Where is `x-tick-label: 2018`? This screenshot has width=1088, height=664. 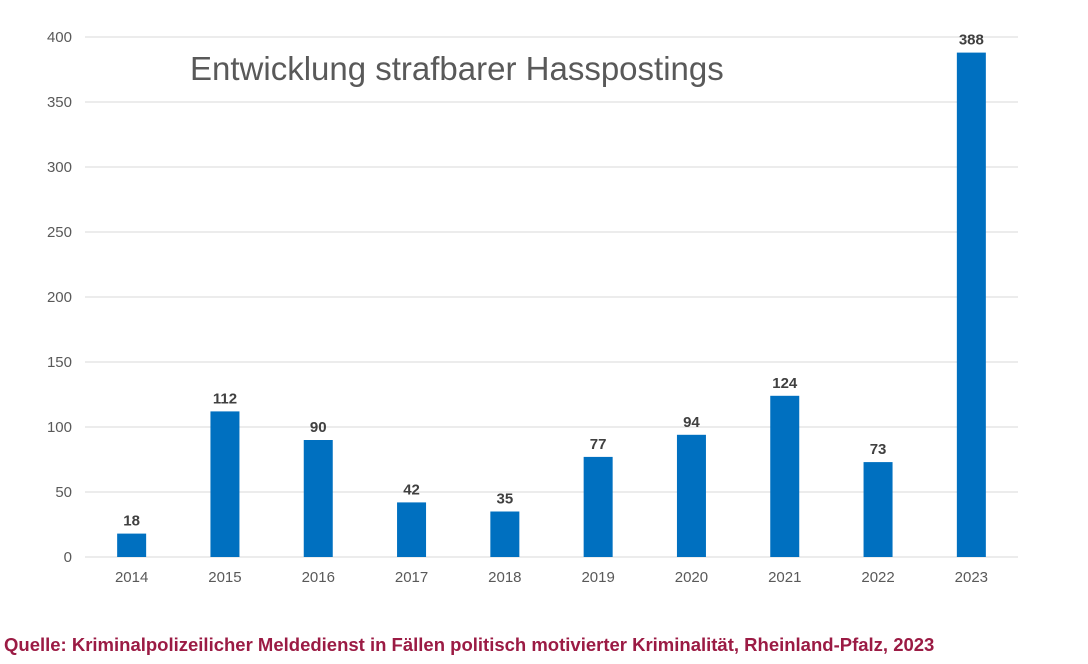 x-tick-label: 2018 is located at coordinates (504, 577).